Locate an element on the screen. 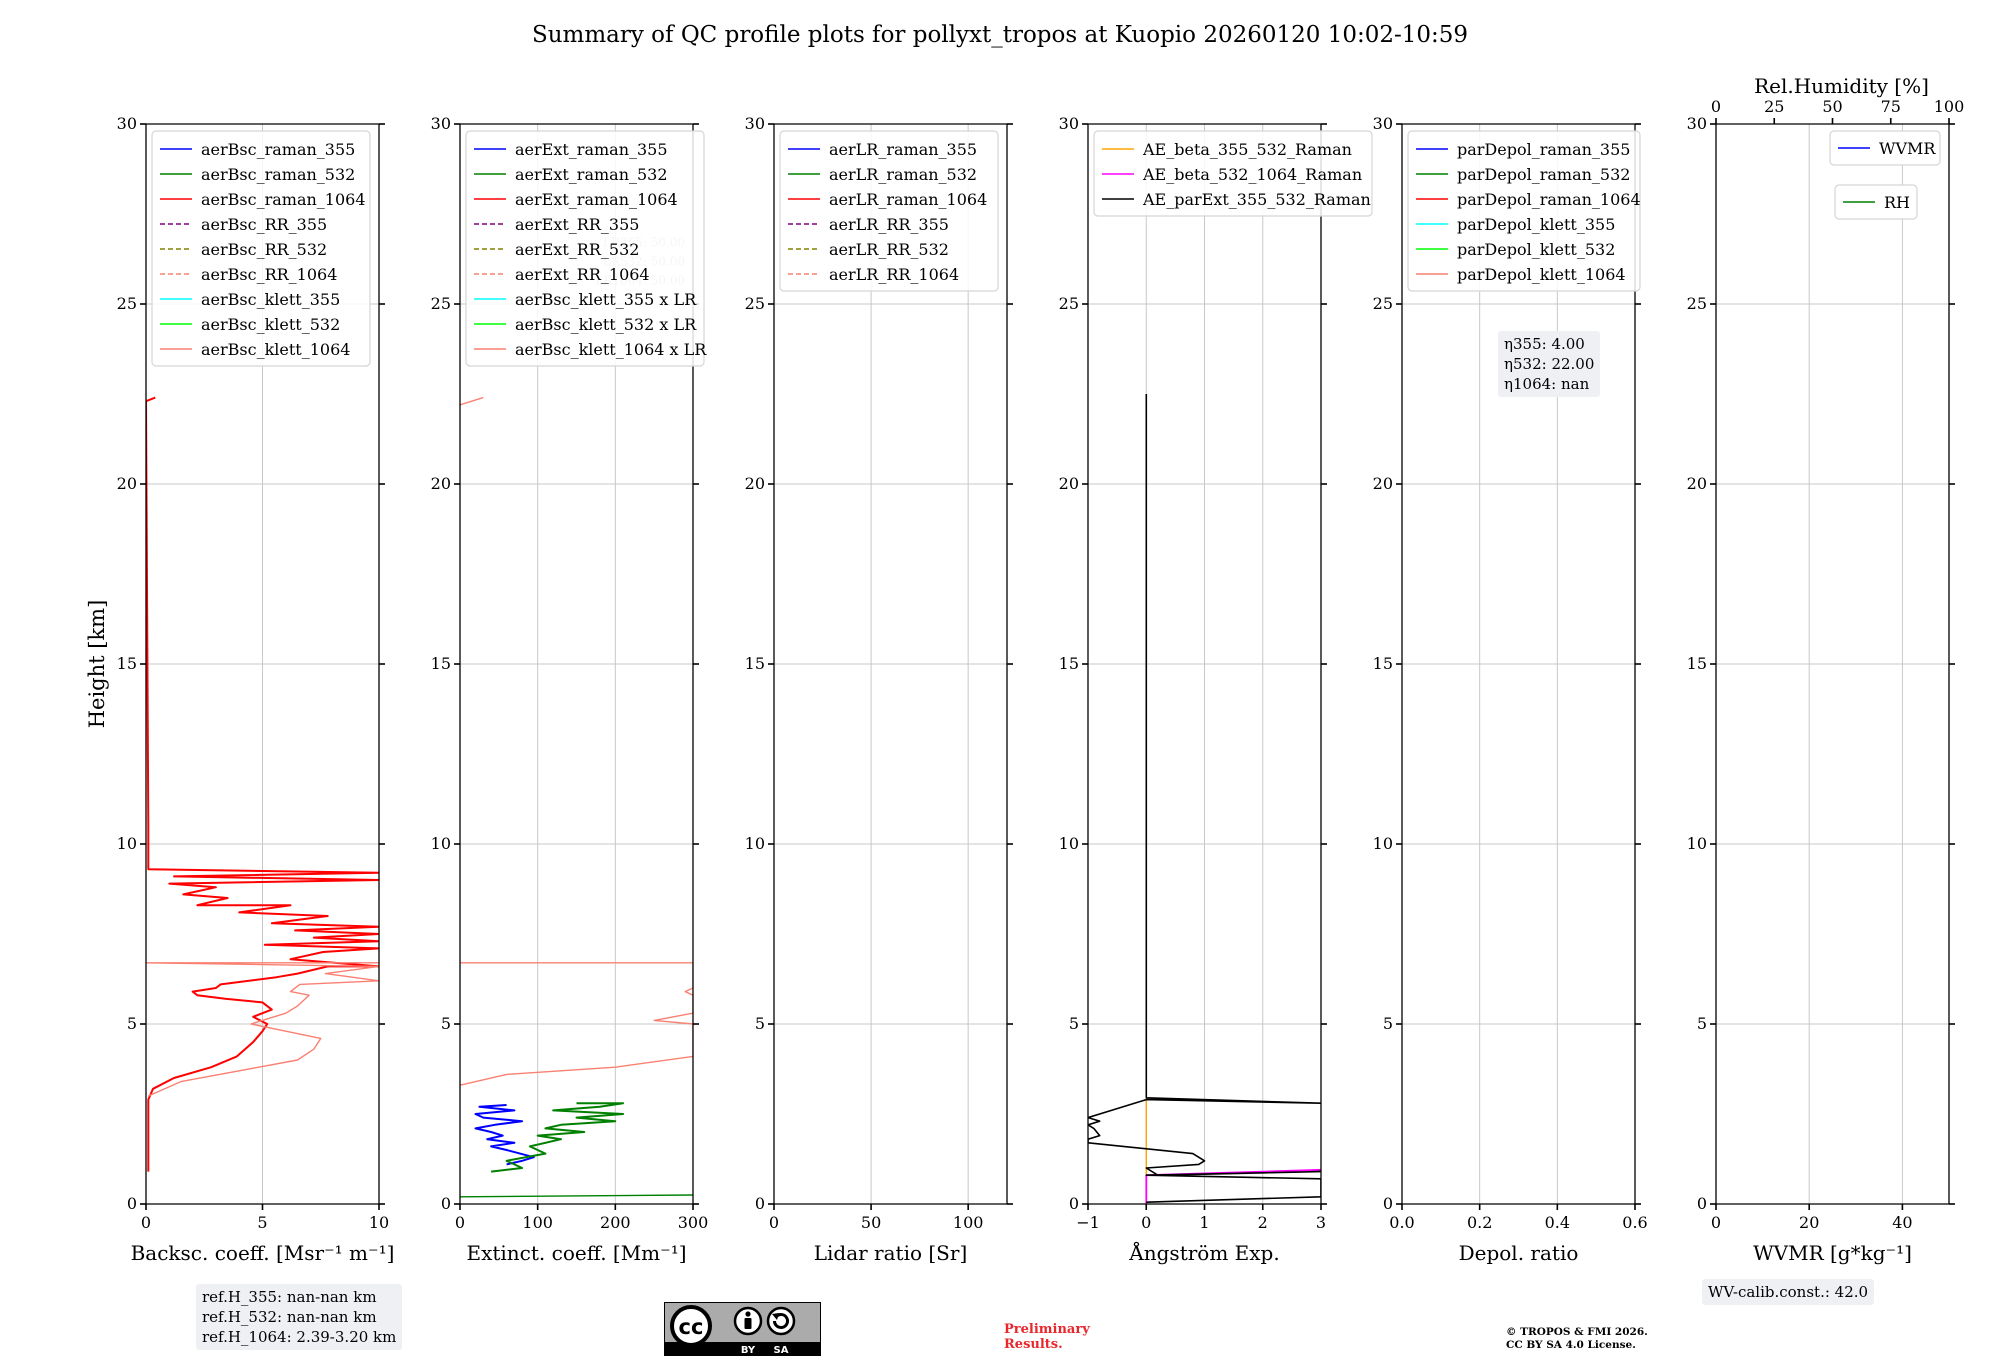  sa-icon is located at coordinates (781, 1321).